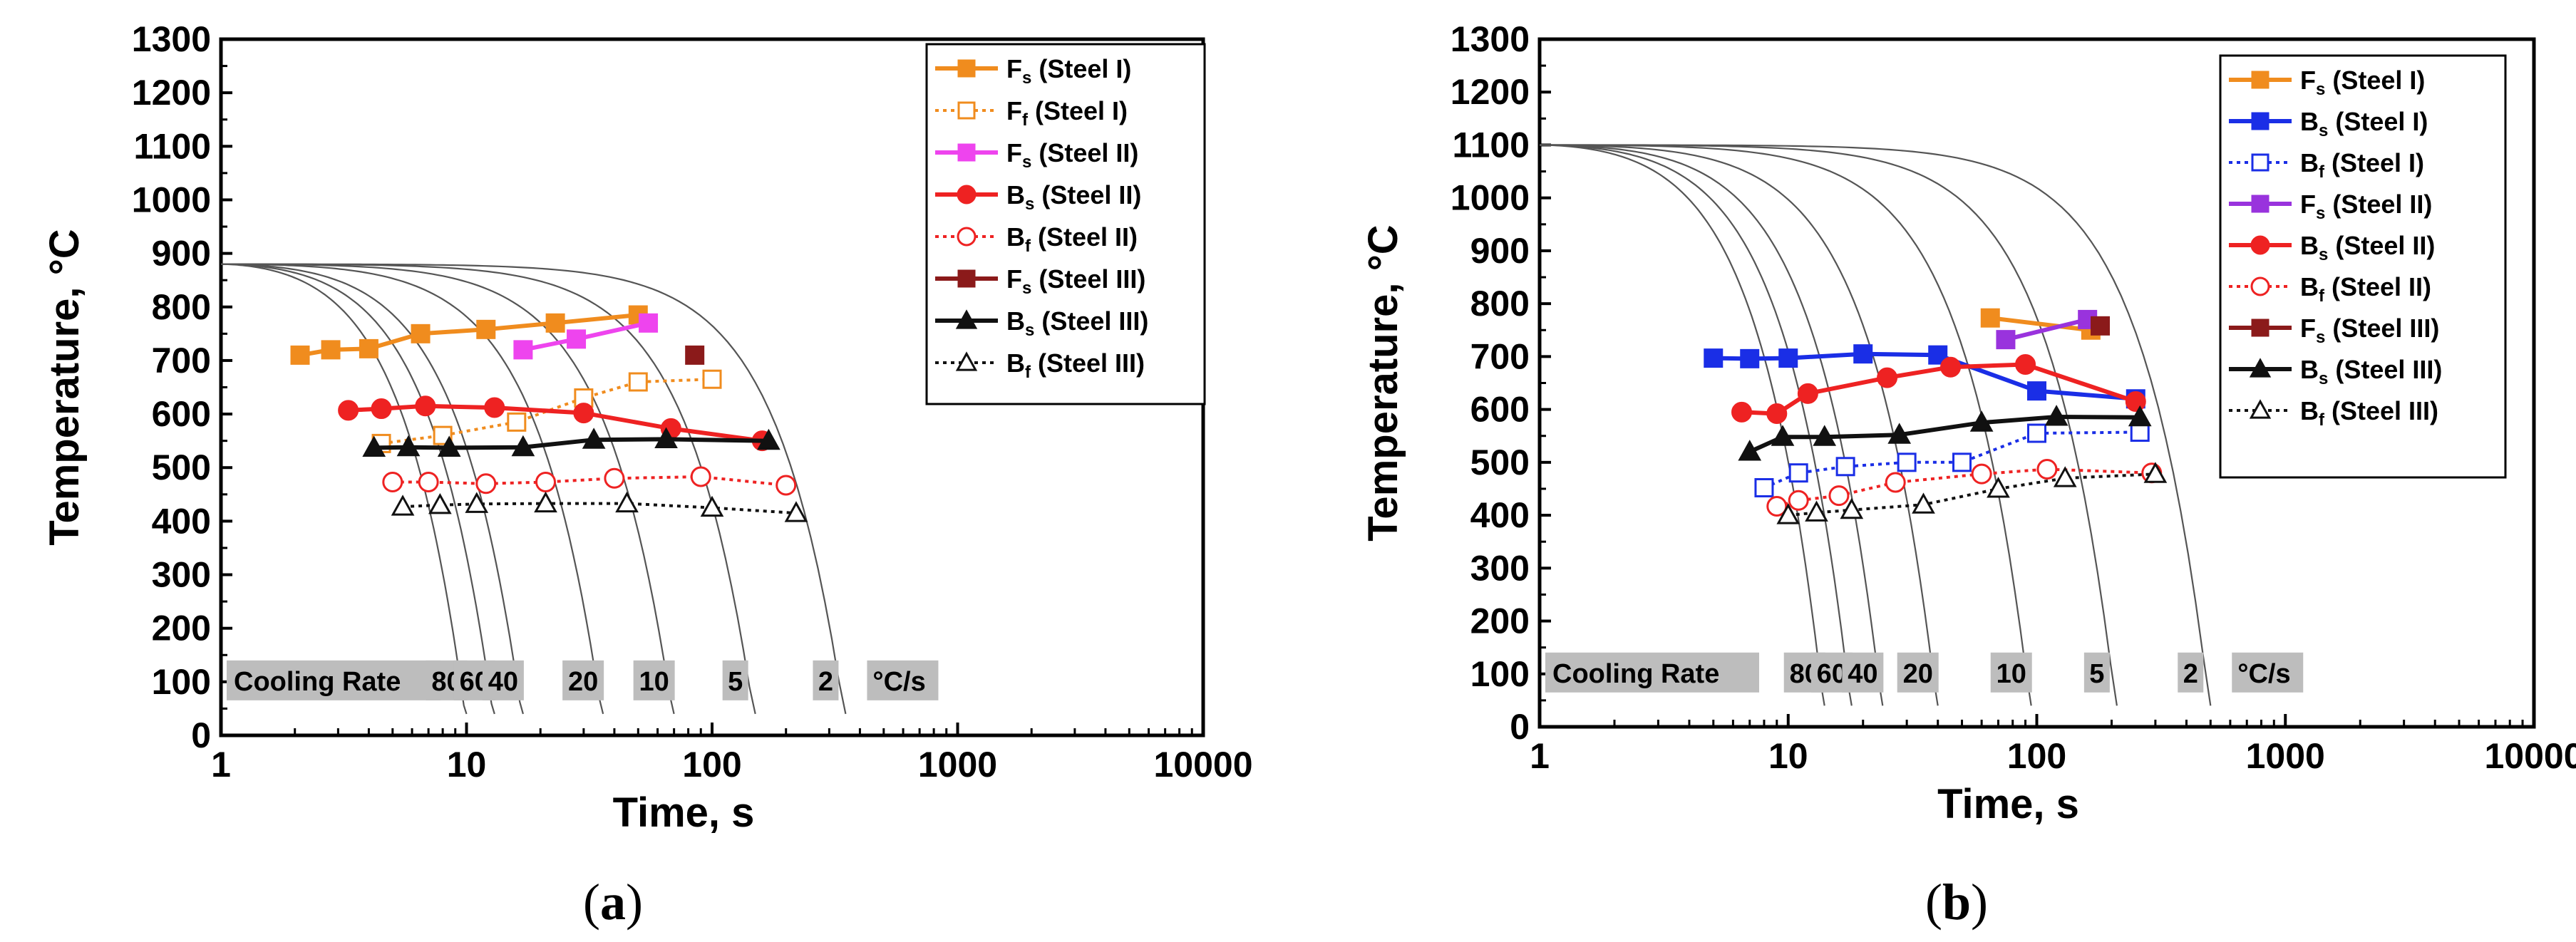  What do you see at coordinates (1500, 410) in the screenshot?
I see `y-tick-label: 600` at bounding box center [1500, 410].